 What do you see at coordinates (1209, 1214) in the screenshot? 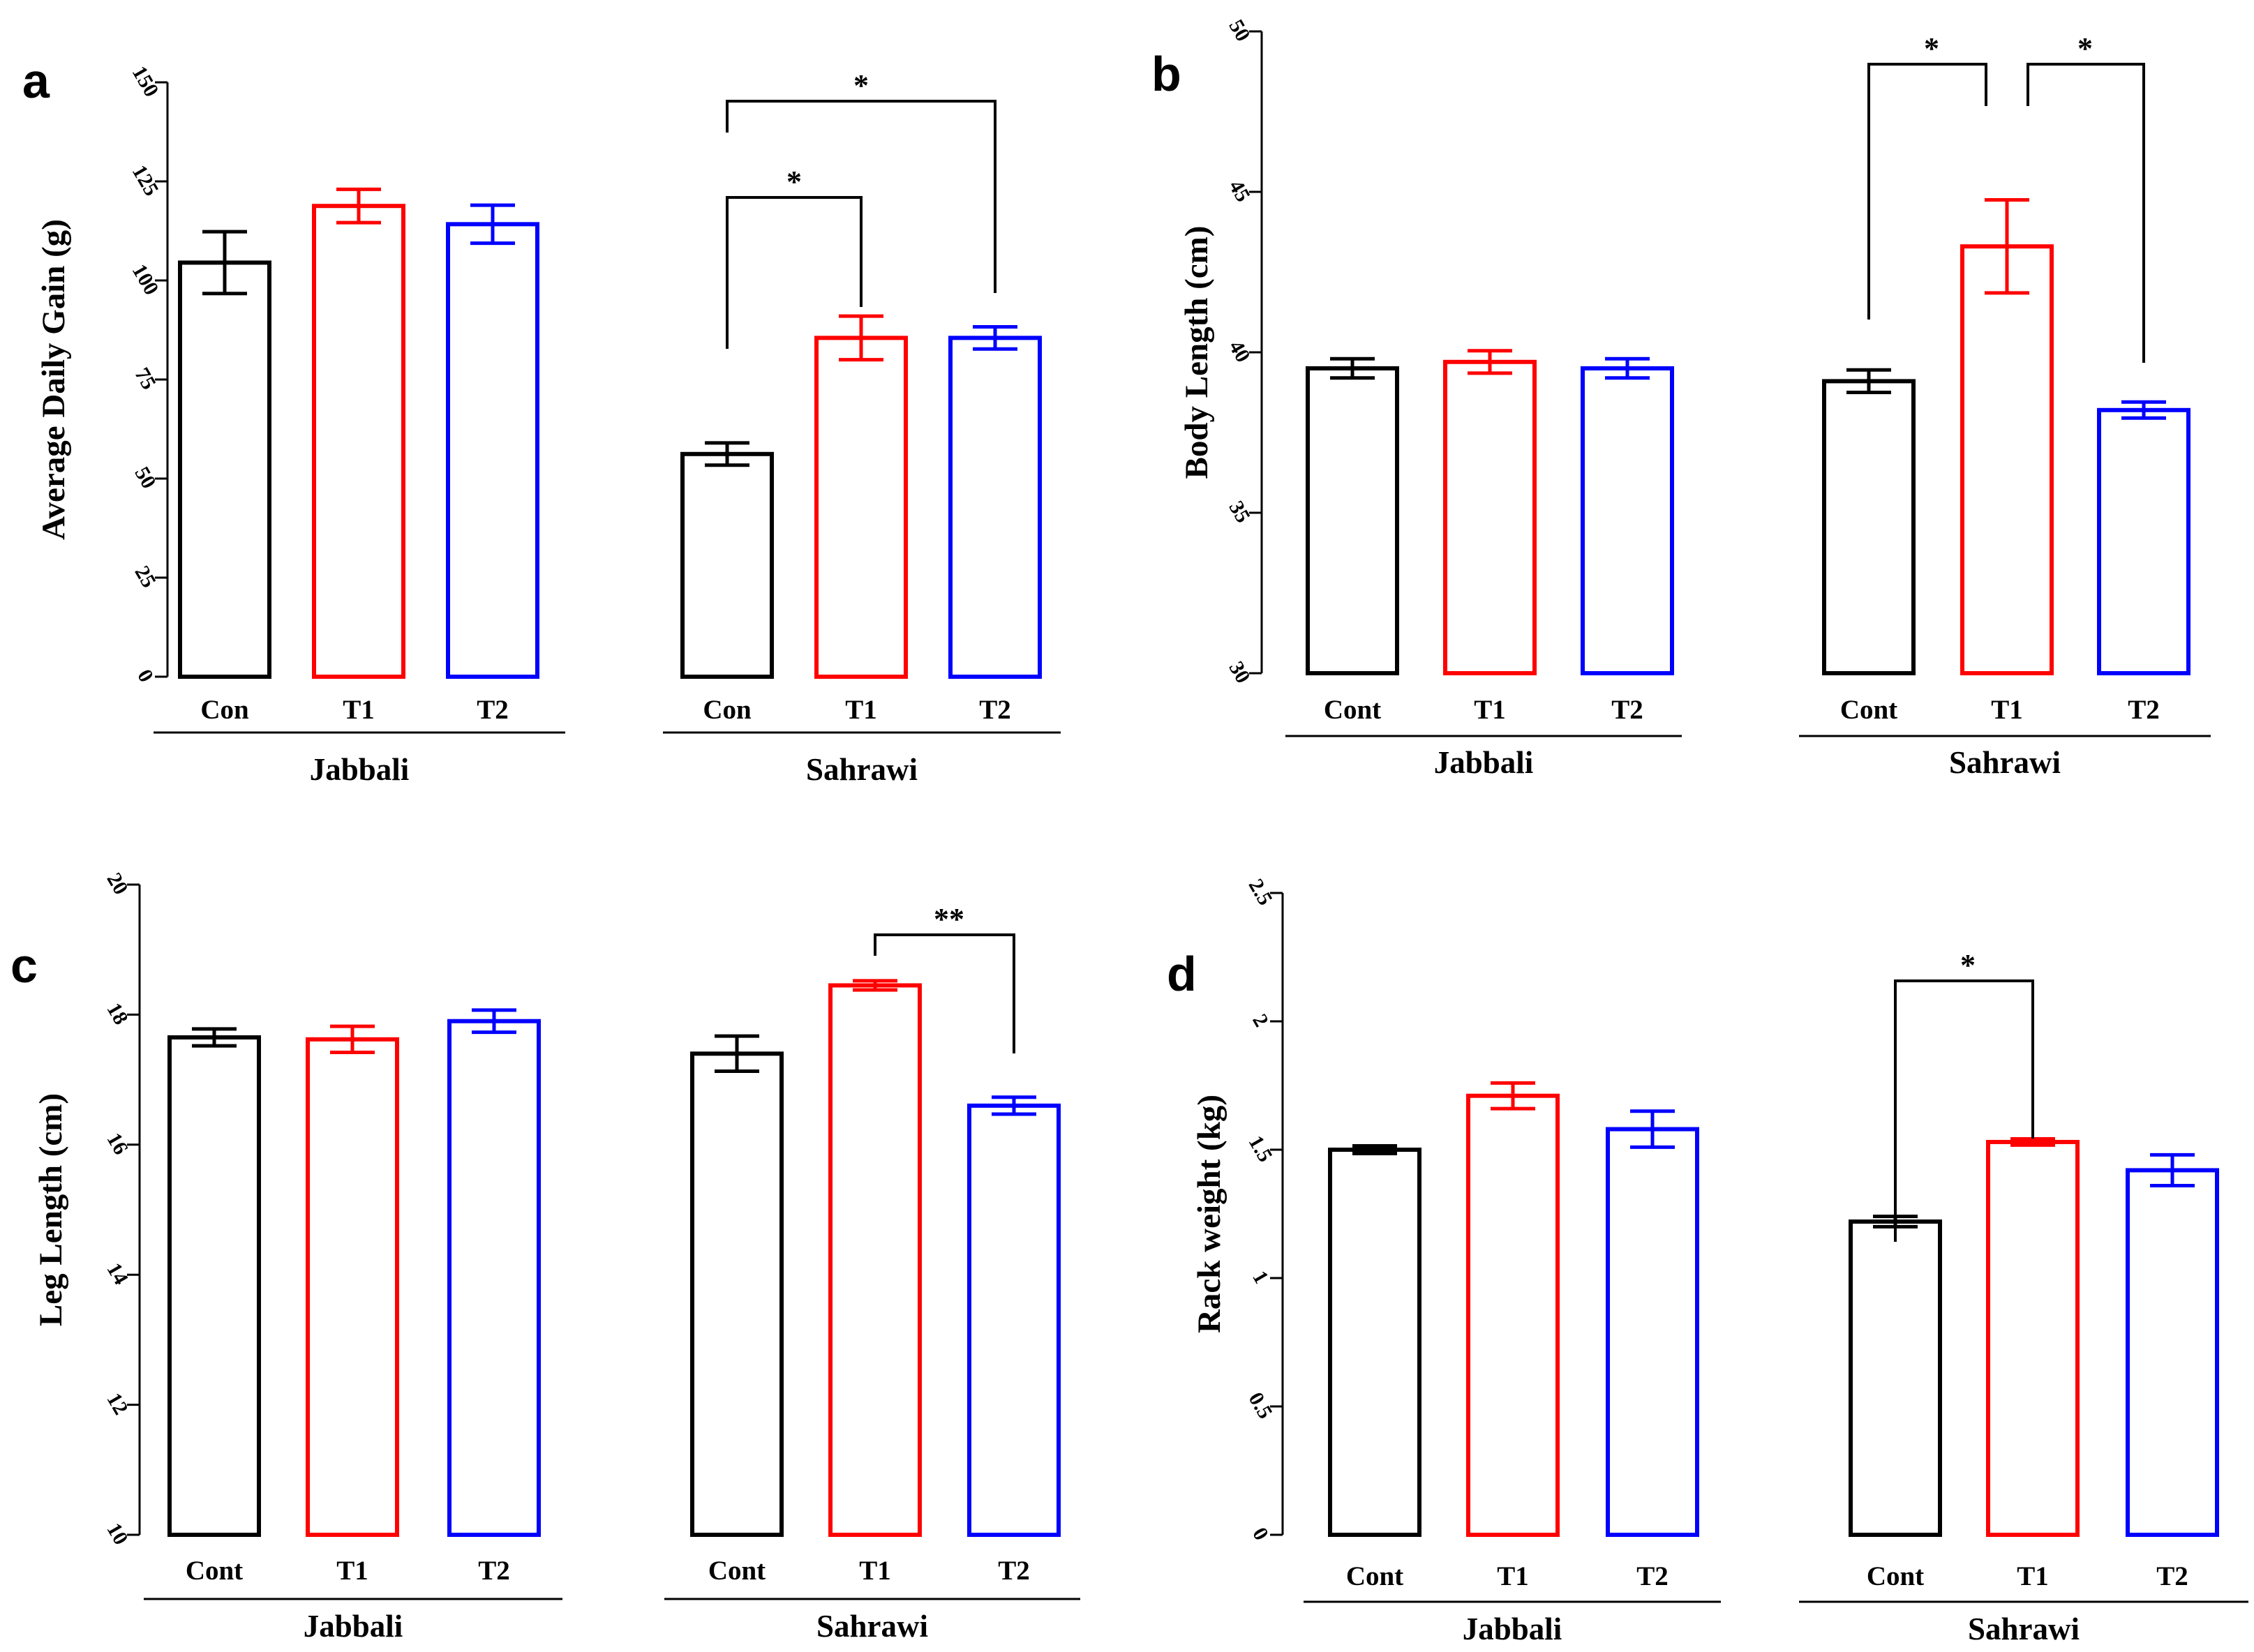
I see `y-axis-label: Rack weight (kg)` at bounding box center [1209, 1214].